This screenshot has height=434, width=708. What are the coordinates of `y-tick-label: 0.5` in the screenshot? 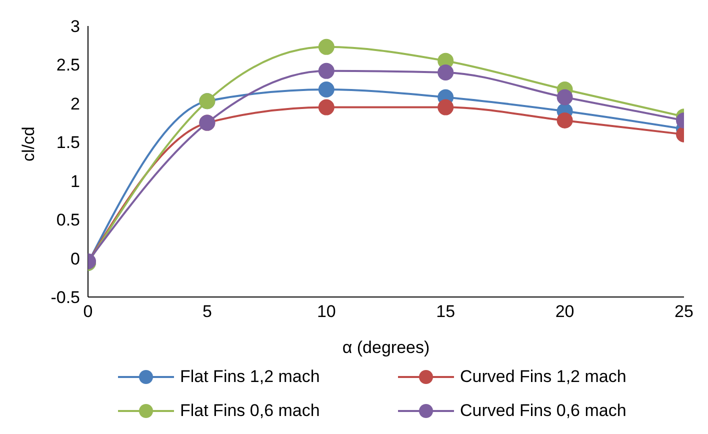 It's located at (68, 220).